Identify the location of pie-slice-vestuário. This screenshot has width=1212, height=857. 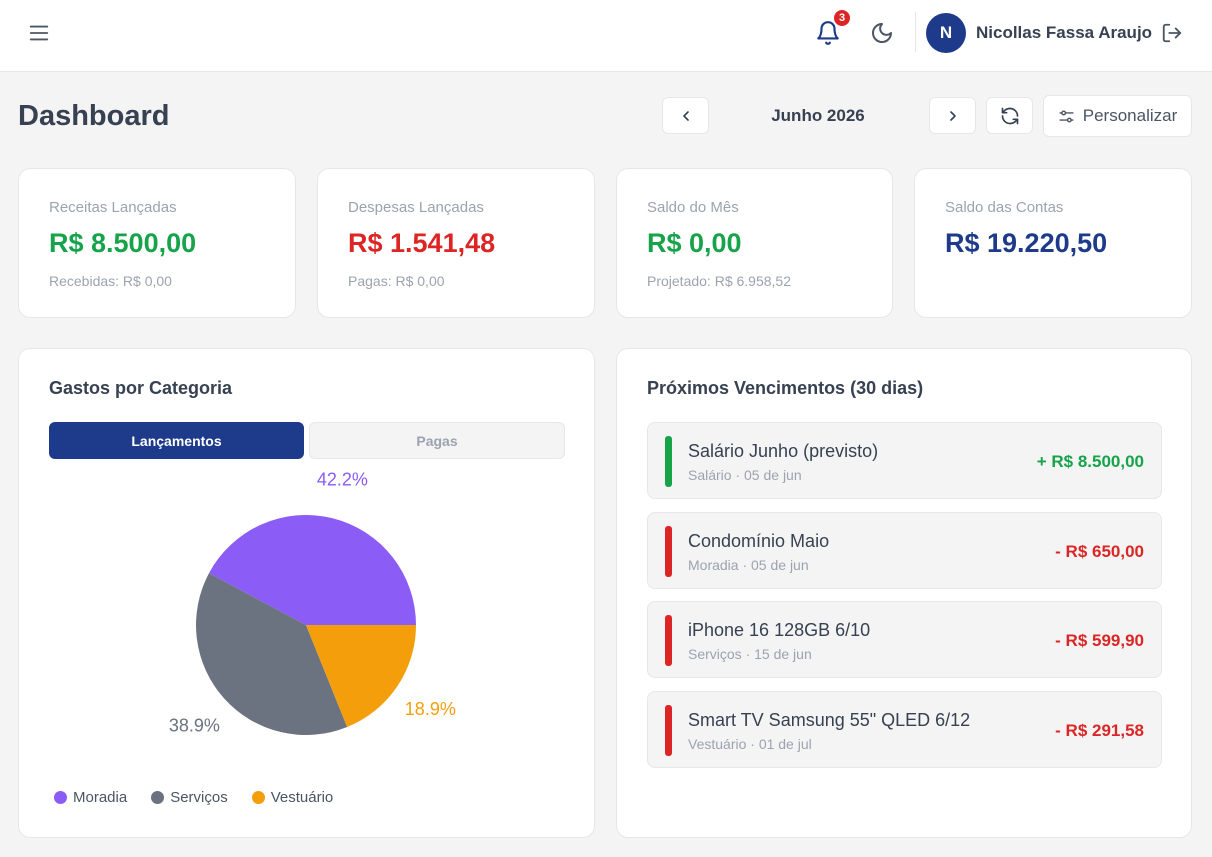
(361, 676).